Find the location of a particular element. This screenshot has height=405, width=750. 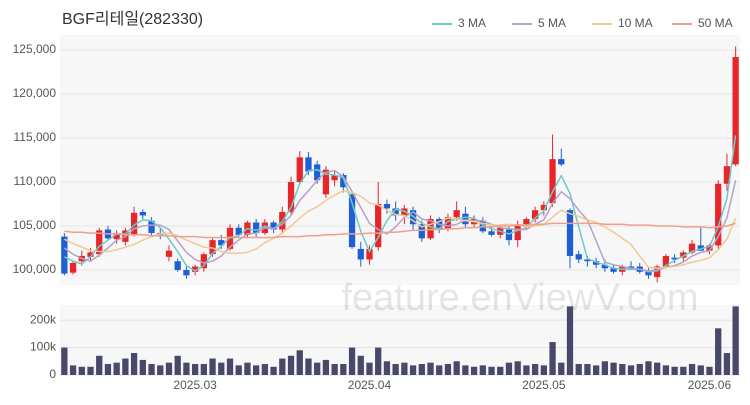

chart-title: BGF리테일(282330) is located at coordinates (132, 19).